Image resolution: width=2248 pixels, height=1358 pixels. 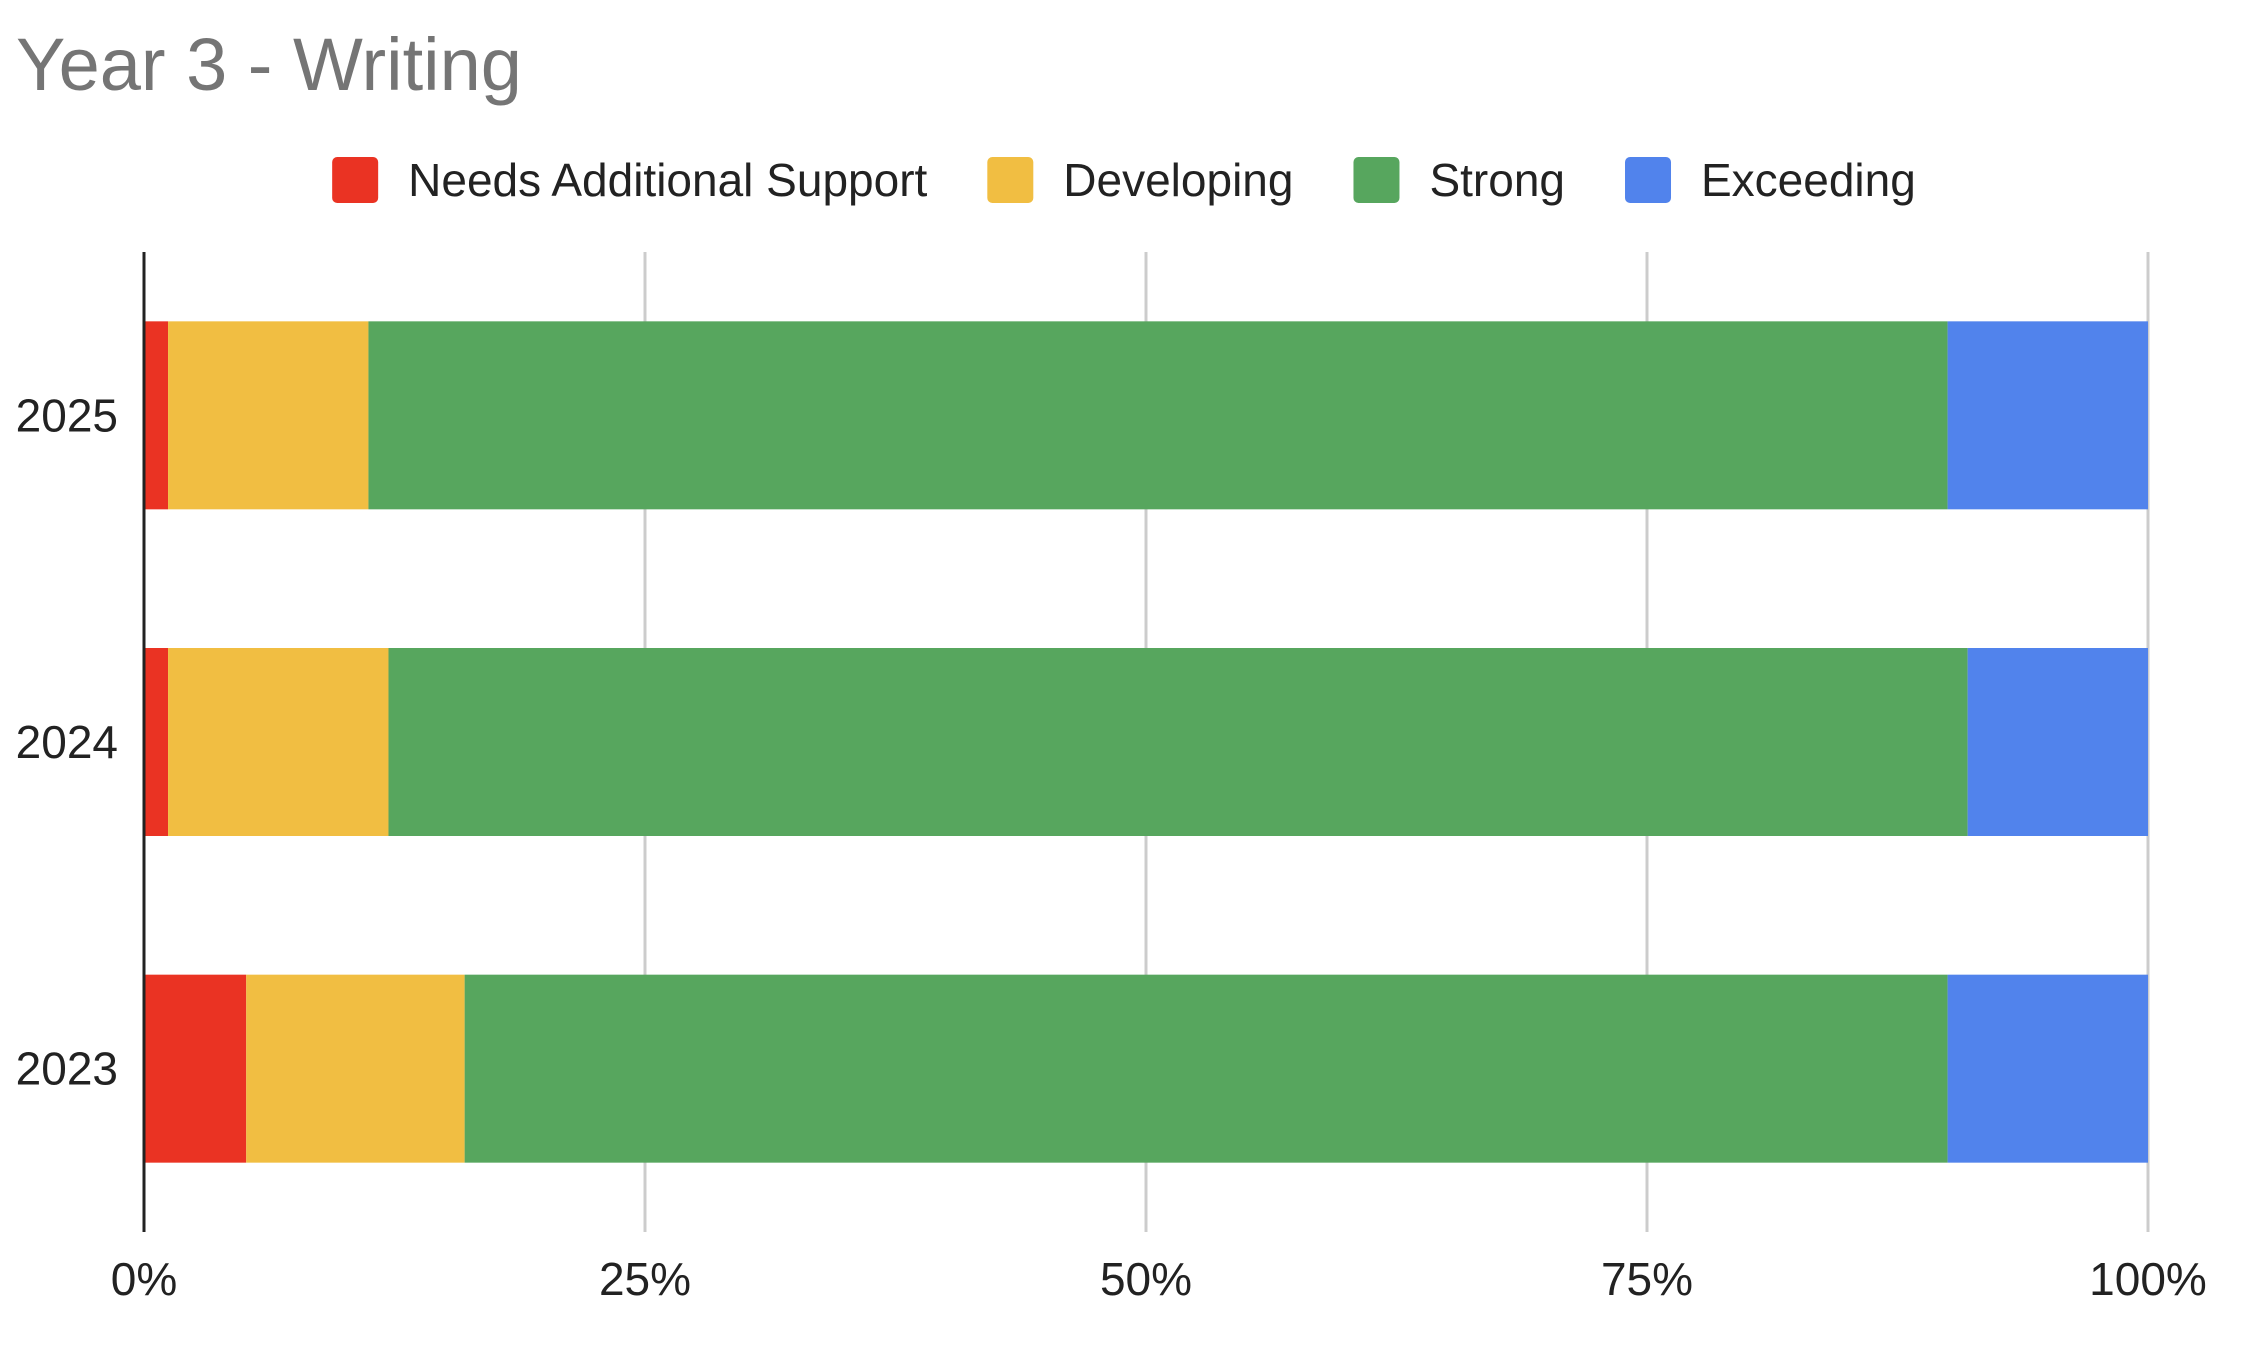 I want to click on bar-2023-developing, so click(x=355, y=1068).